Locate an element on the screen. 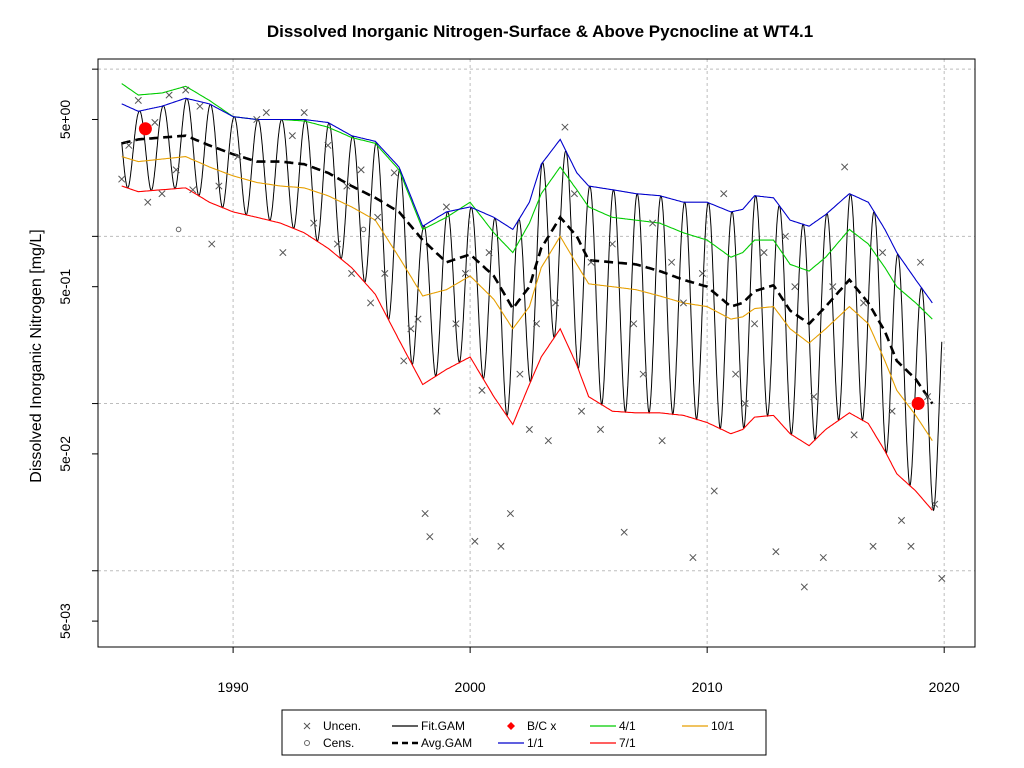  legend-item: 4/1 is located at coordinates (613, 726).